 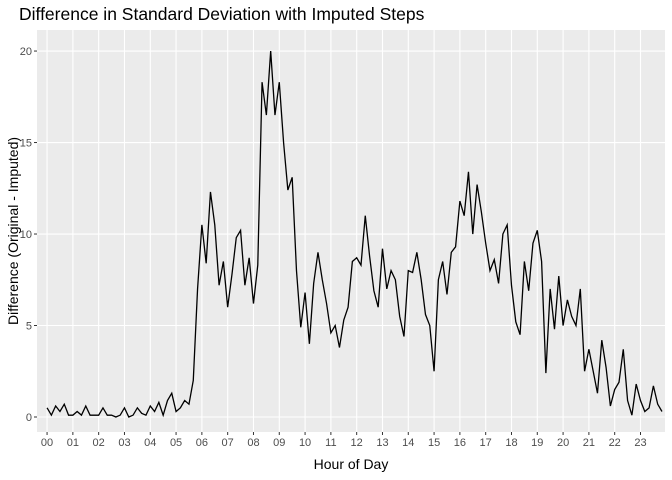 I want to click on x-tick-label: 11, so click(x=330, y=443).